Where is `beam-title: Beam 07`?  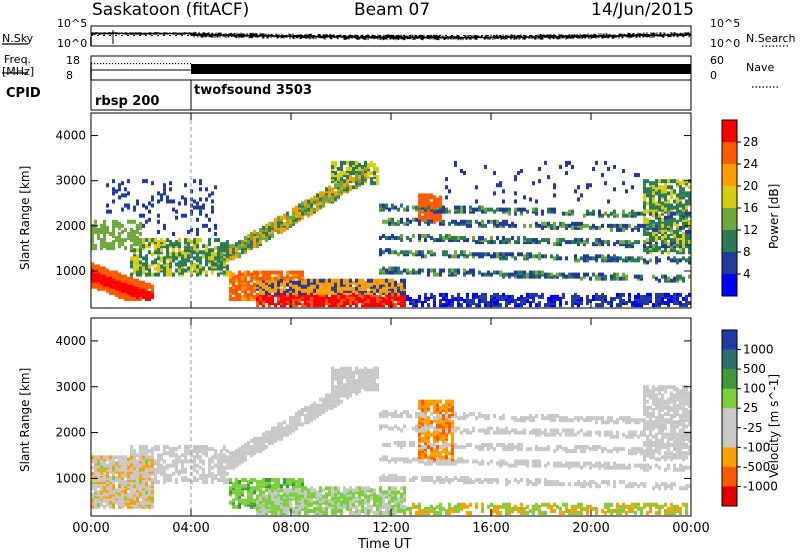
beam-title: Beam 07 is located at coordinates (392, 10).